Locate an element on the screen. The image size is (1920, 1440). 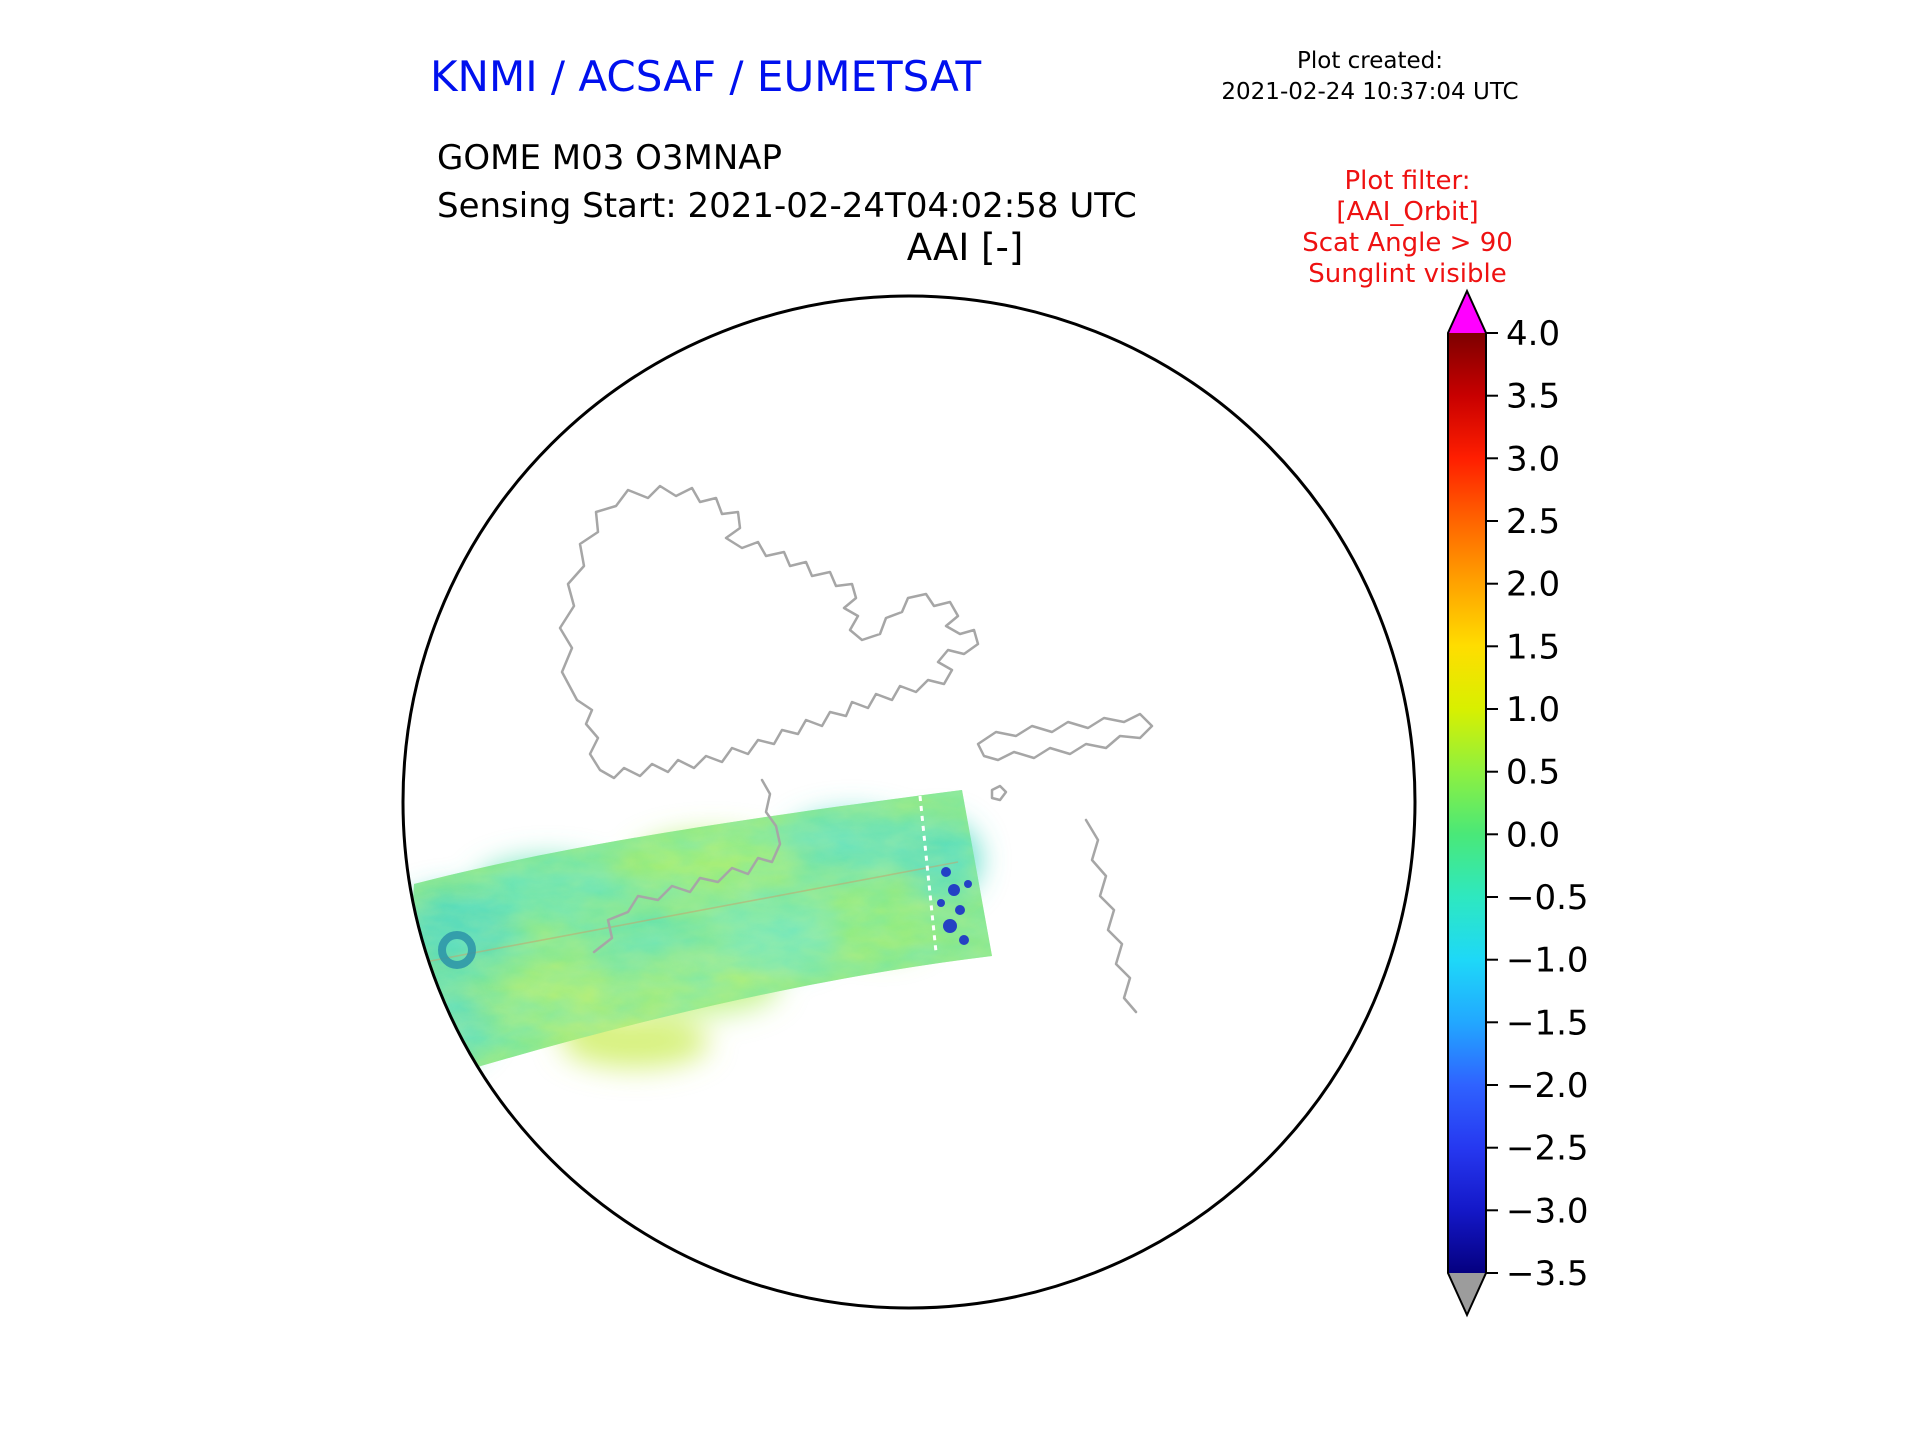
colorbar-tick-label: 3.5 is located at coordinates (1533, 397).